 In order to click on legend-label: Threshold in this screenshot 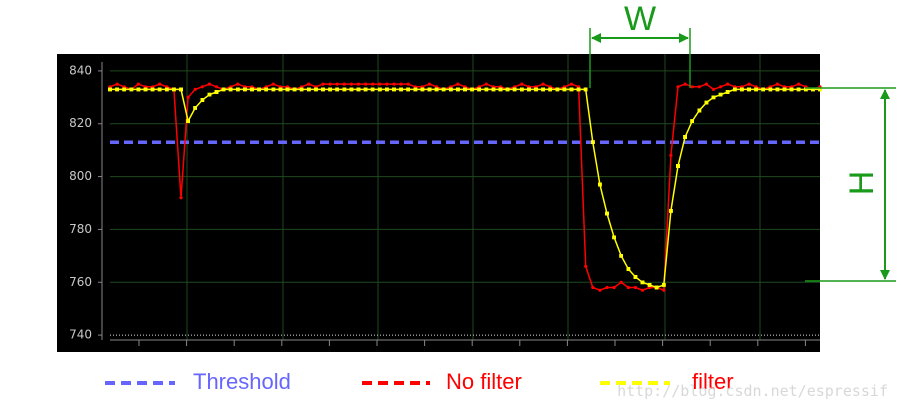, I will do `click(242, 381)`.